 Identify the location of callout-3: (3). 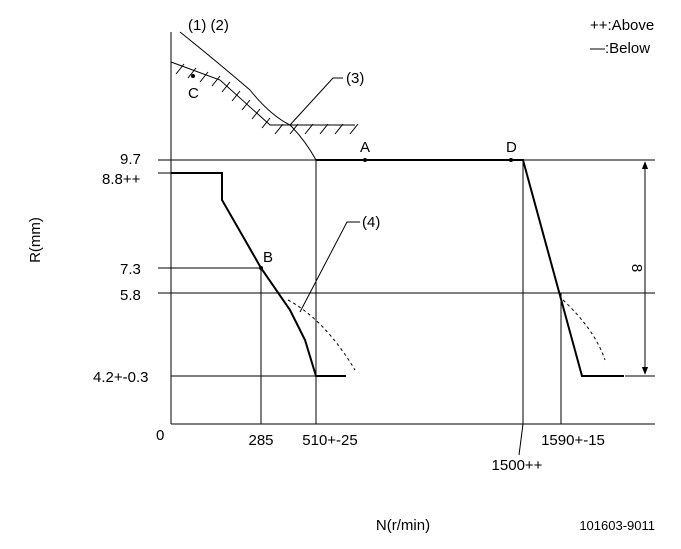
(355, 78).